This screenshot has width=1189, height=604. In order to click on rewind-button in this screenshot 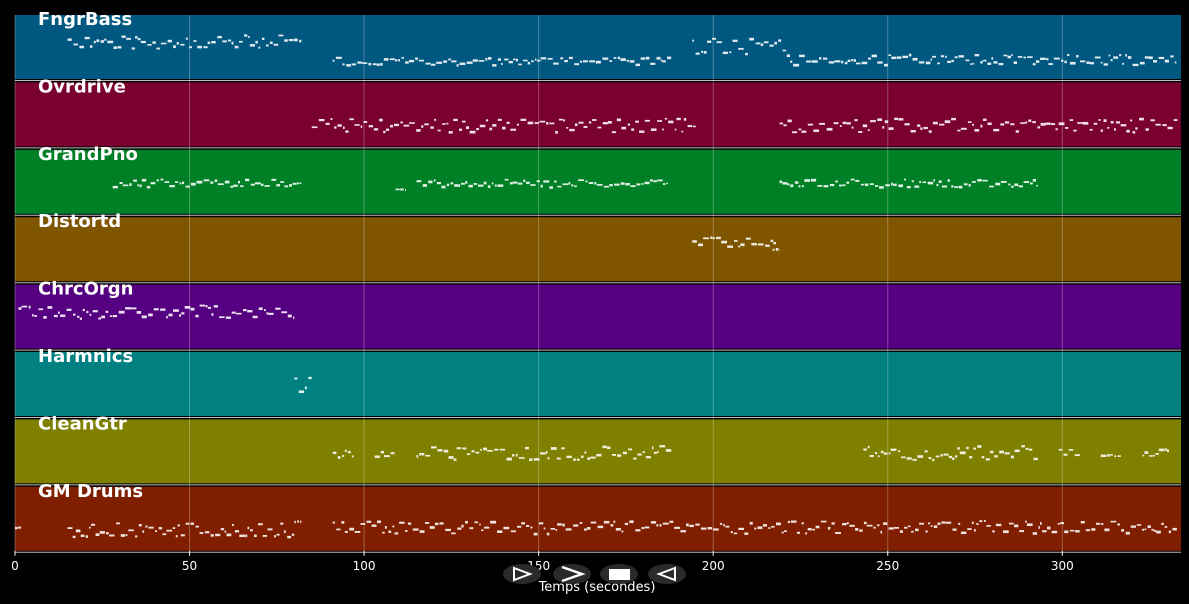, I will do `click(667, 574)`.